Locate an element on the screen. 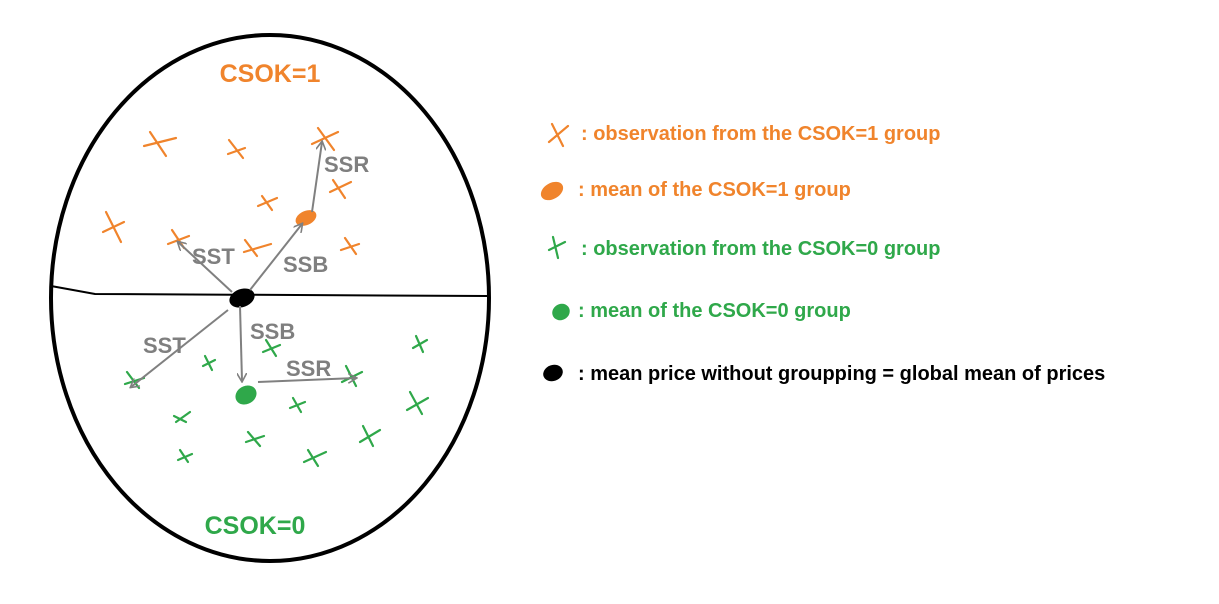 Image resolution: width=1219 pixels, height=604 pixels. legend-item-2-label: : mean of the CSOK=1 group is located at coordinates (714, 190).